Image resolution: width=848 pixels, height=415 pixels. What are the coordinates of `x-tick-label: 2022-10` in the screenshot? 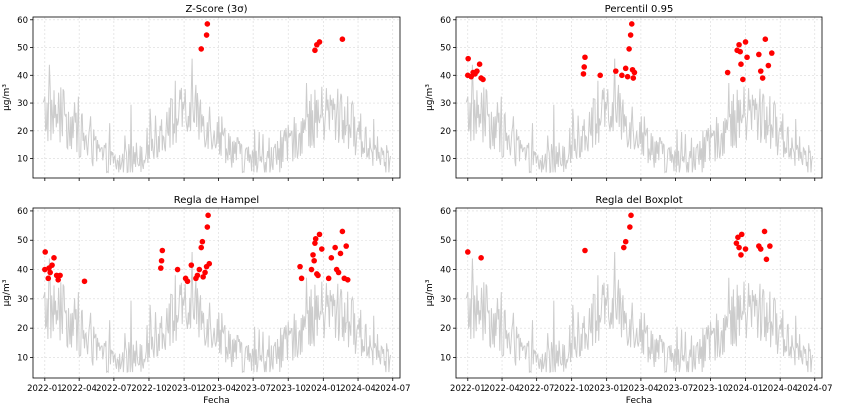 It's located at (149, 389).